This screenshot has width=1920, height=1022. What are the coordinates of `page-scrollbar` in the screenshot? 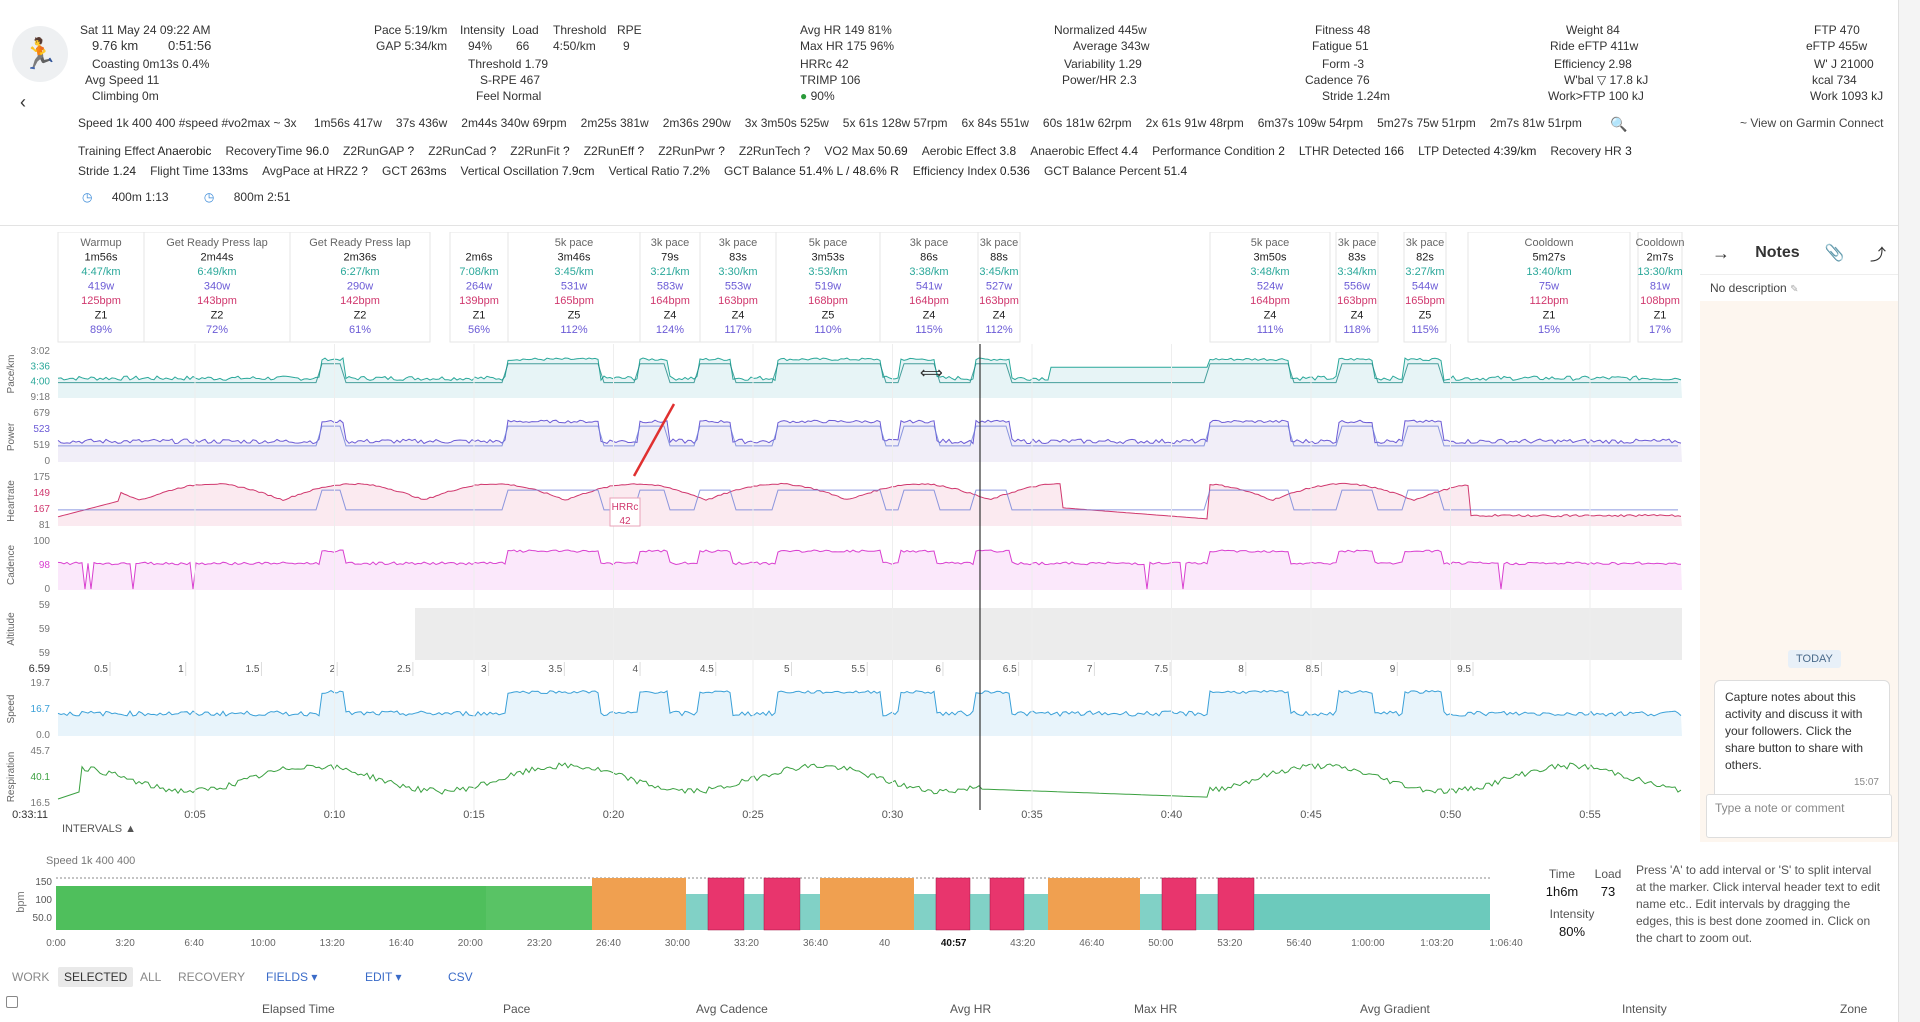 It's located at (1909, 511).